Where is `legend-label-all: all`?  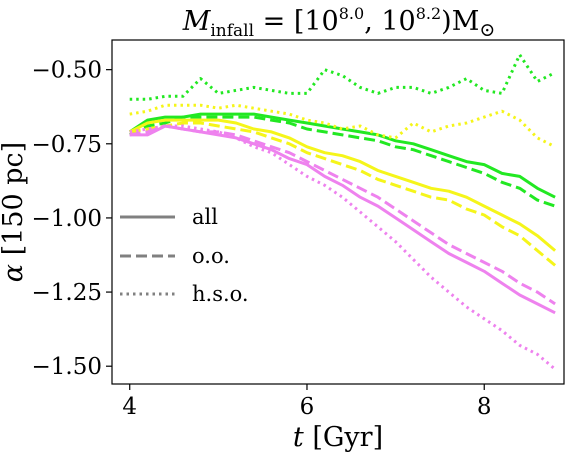
legend-label-all: all is located at coordinates (205, 217).